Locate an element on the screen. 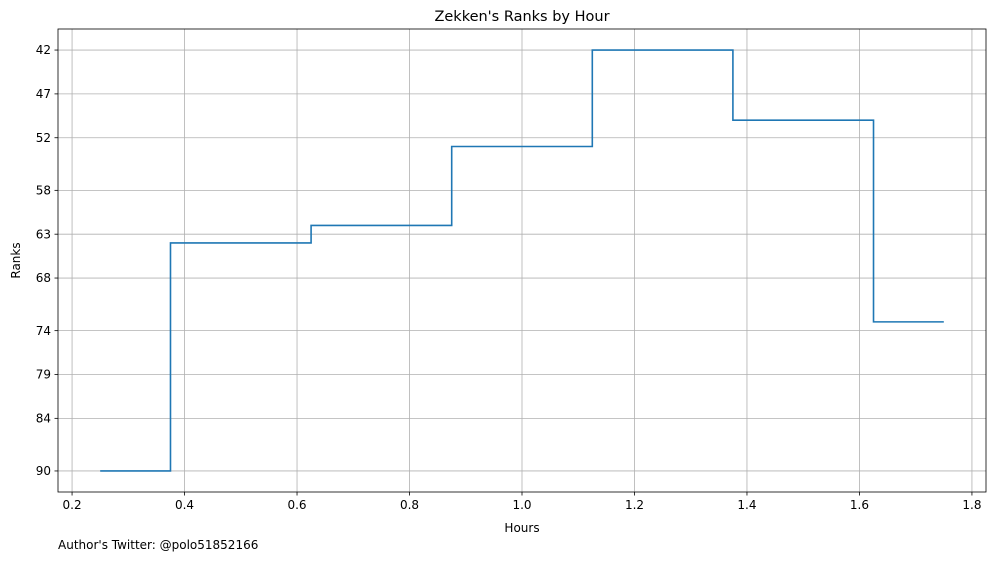  y-tick-label: 63 is located at coordinates (43, 234).